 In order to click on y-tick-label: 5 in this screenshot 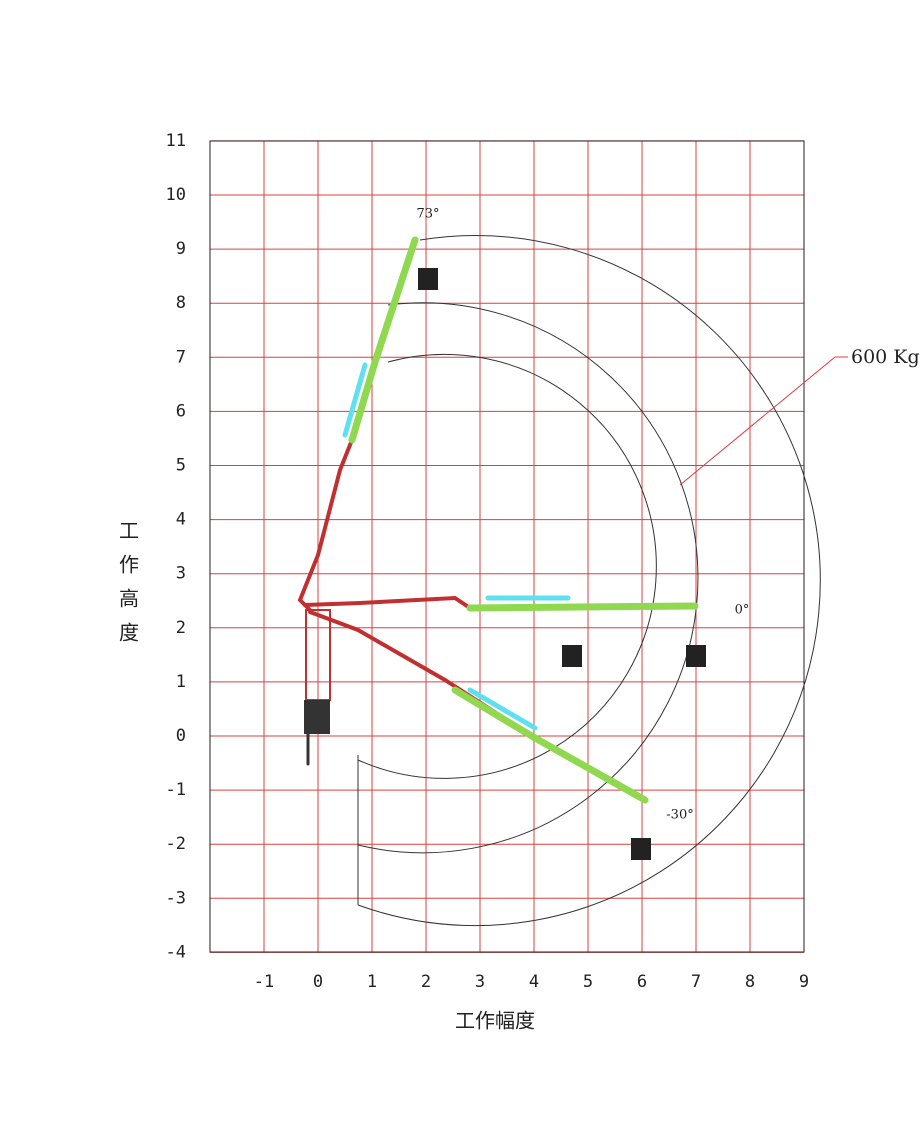, I will do `click(181, 466)`.